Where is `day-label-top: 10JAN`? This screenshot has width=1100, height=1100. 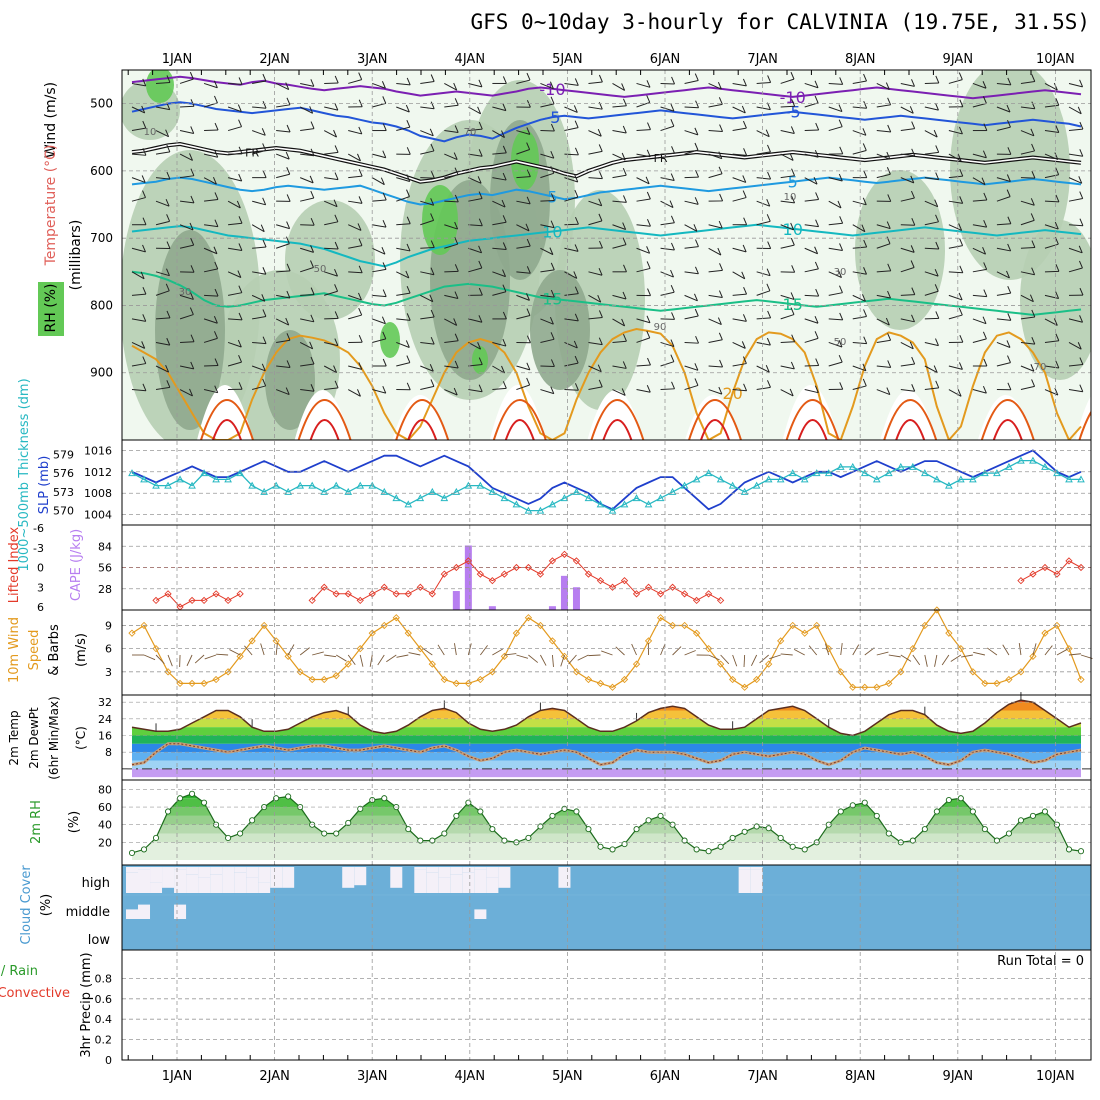
day-label-top: 10JAN is located at coordinates (1055, 59).